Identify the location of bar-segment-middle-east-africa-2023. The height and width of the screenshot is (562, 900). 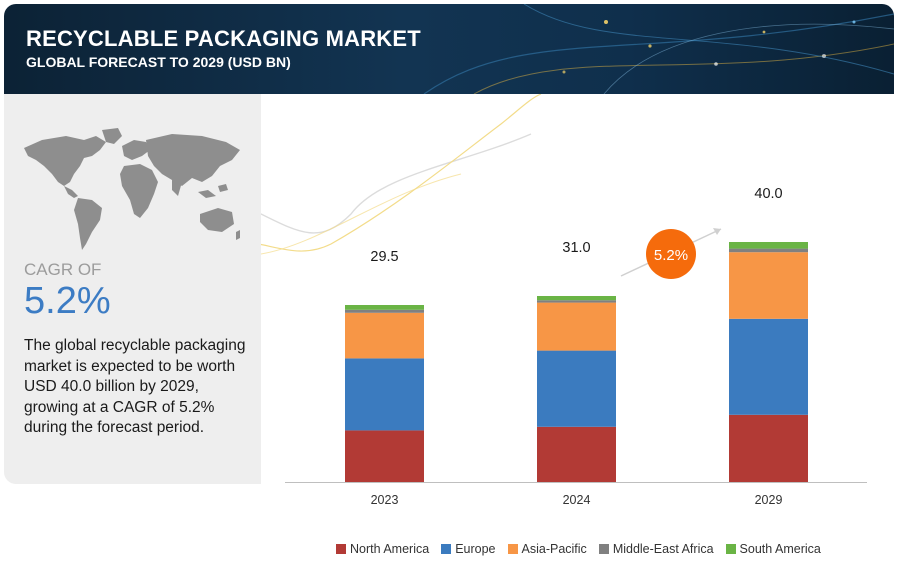
(384, 311).